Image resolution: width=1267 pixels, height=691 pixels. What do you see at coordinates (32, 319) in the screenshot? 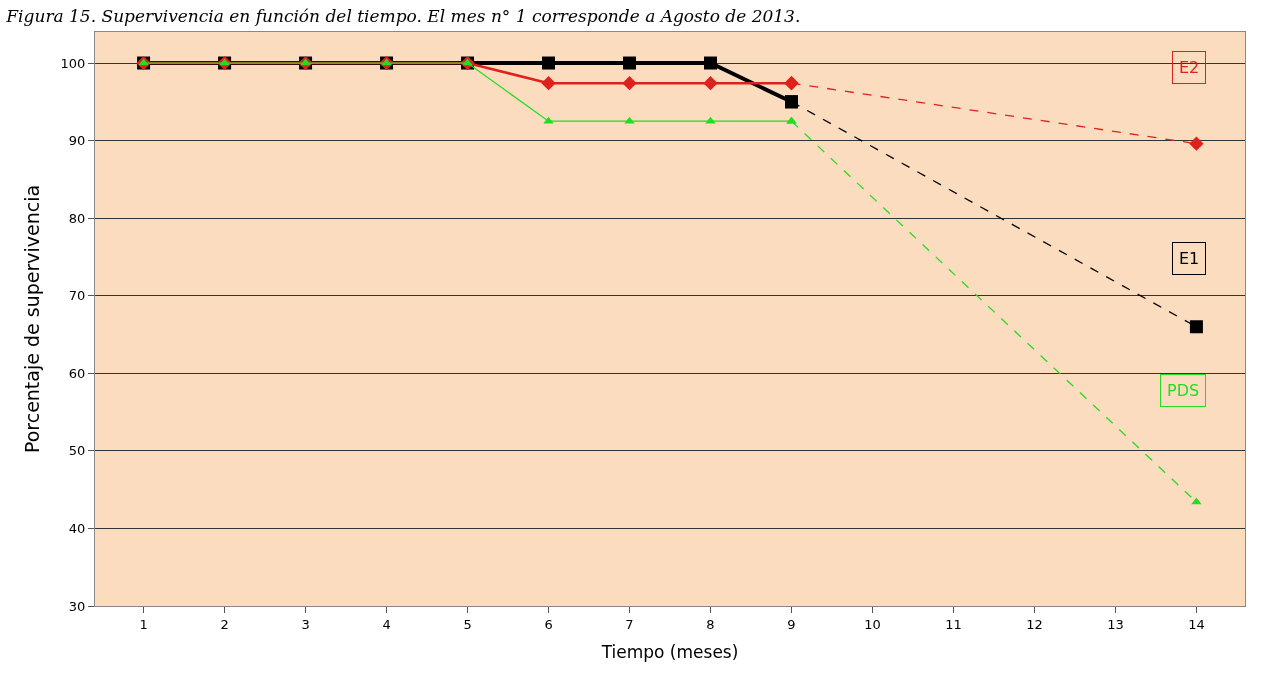
I see `y-axis-title: Porcentaje de supervivencia` at bounding box center [32, 319].